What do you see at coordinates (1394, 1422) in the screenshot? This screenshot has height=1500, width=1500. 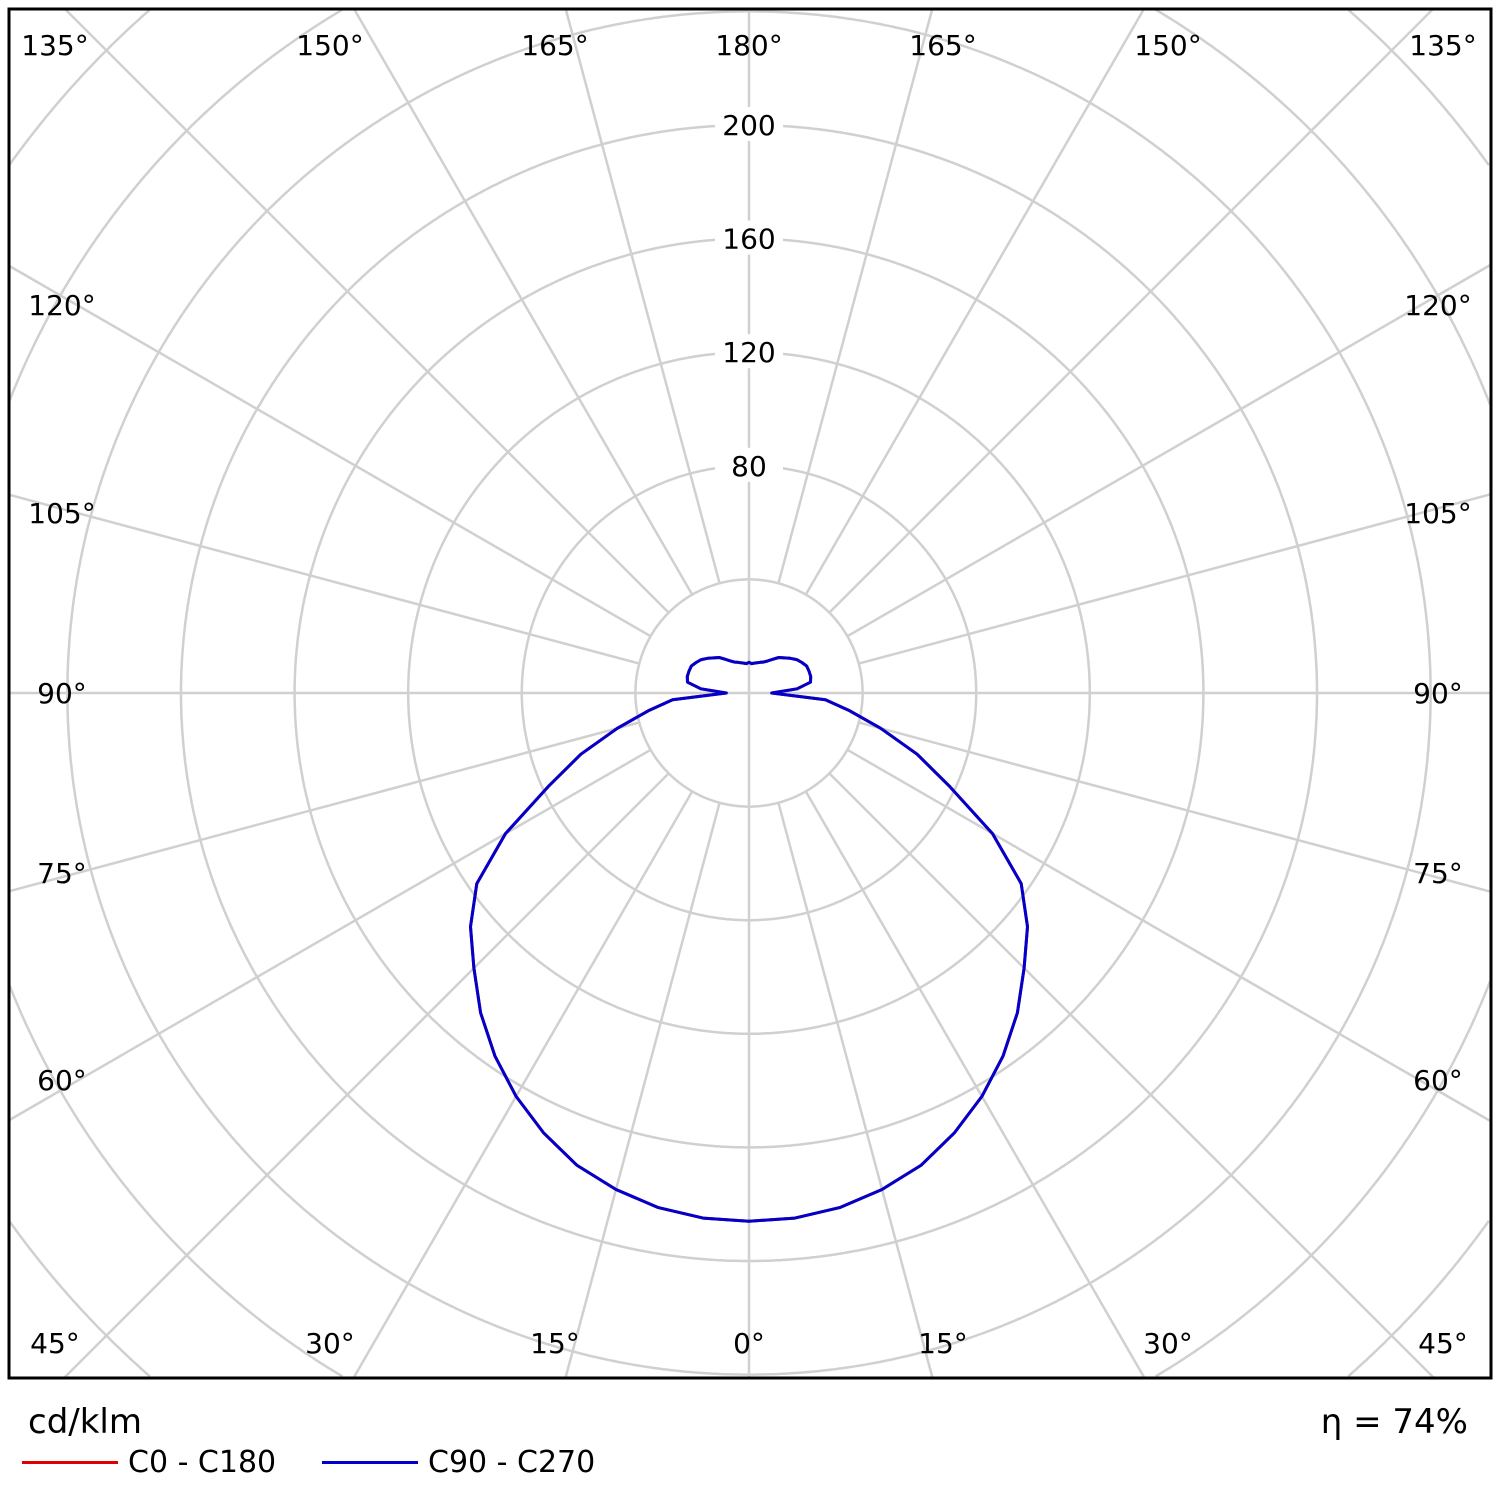 I see `efficiency-label: η = 74%` at bounding box center [1394, 1422].